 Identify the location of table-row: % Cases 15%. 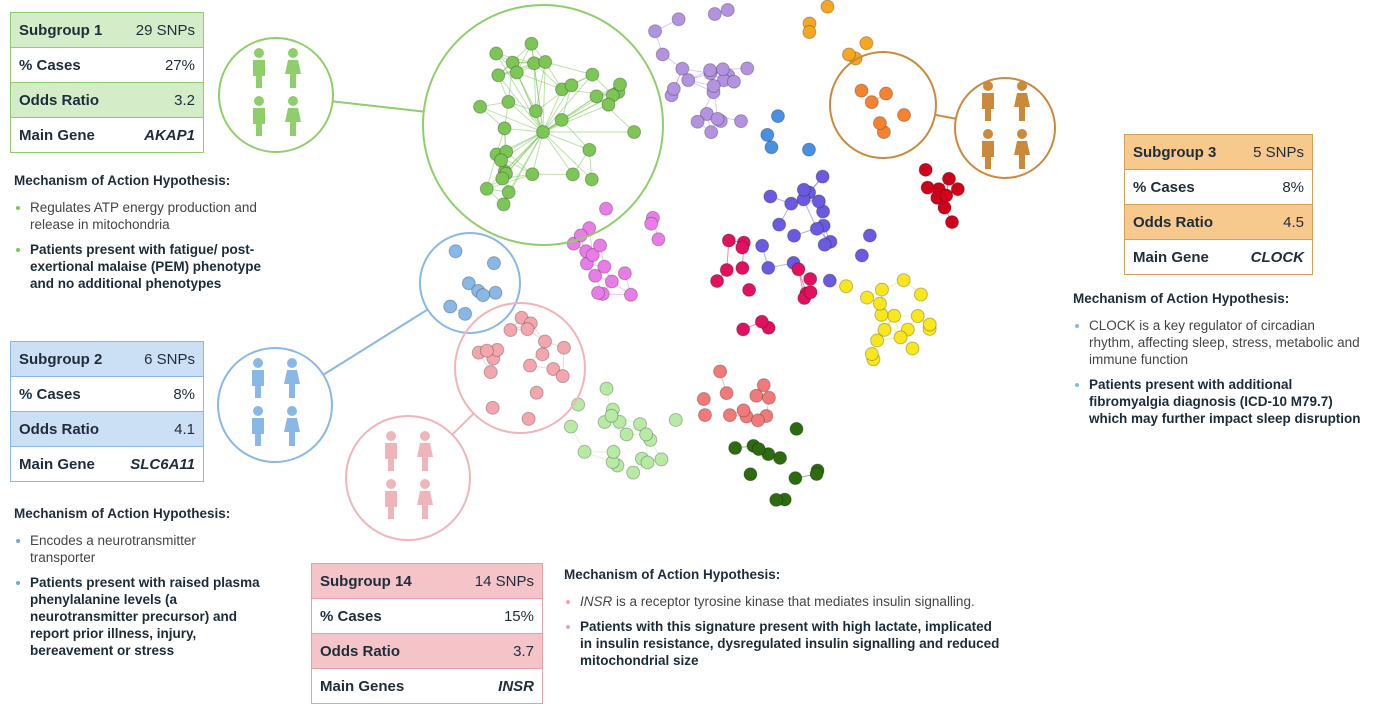
(427, 616).